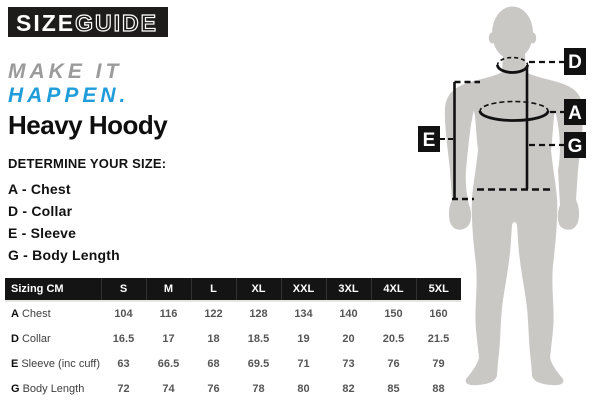 The width and height of the screenshot is (600, 401). What do you see at coordinates (53, 289) in the screenshot?
I see `col-header-sizing-cm: Sizing CM` at bounding box center [53, 289].